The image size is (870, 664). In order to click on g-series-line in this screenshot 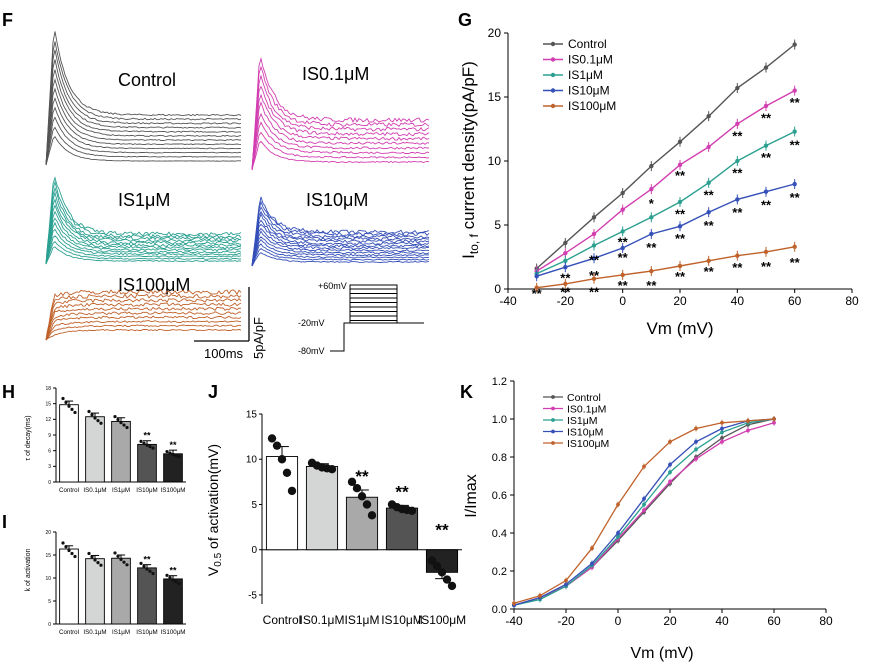, I will do `click(666, 156)`.